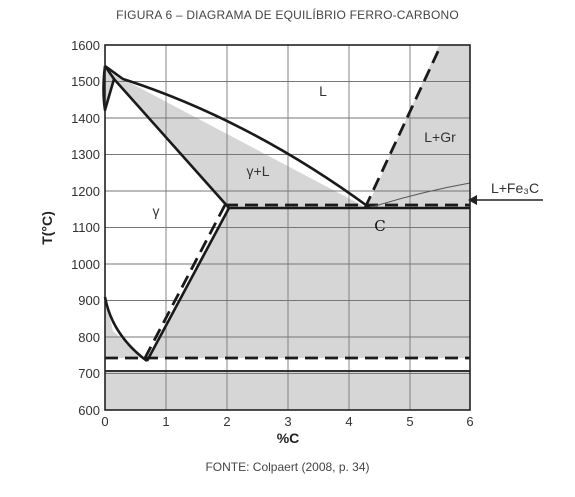 This screenshot has width=575, height=497. What do you see at coordinates (89, 410) in the screenshot?
I see `y-tick-600: 600` at bounding box center [89, 410].